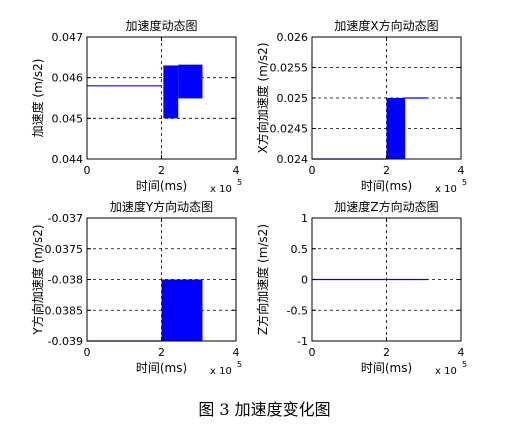 Image resolution: width=529 pixels, height=436 pixels. What do you see at coordinates (62, 249) in the screenshot?
I see `y-tick-label: -0.0375` at bounding box center [62, 249].